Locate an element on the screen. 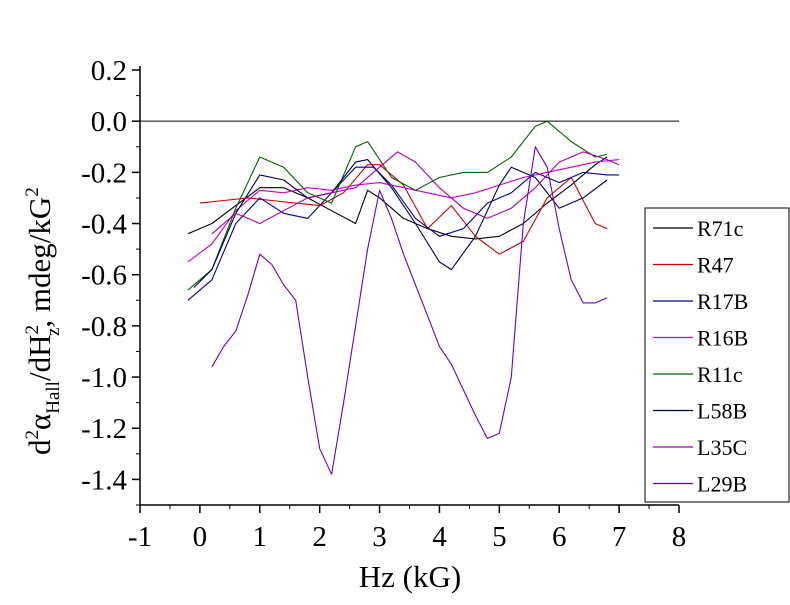  legend: R71c R47 R17B R16B R11c L58B L35C L29B is located at coordinates (717, 355).